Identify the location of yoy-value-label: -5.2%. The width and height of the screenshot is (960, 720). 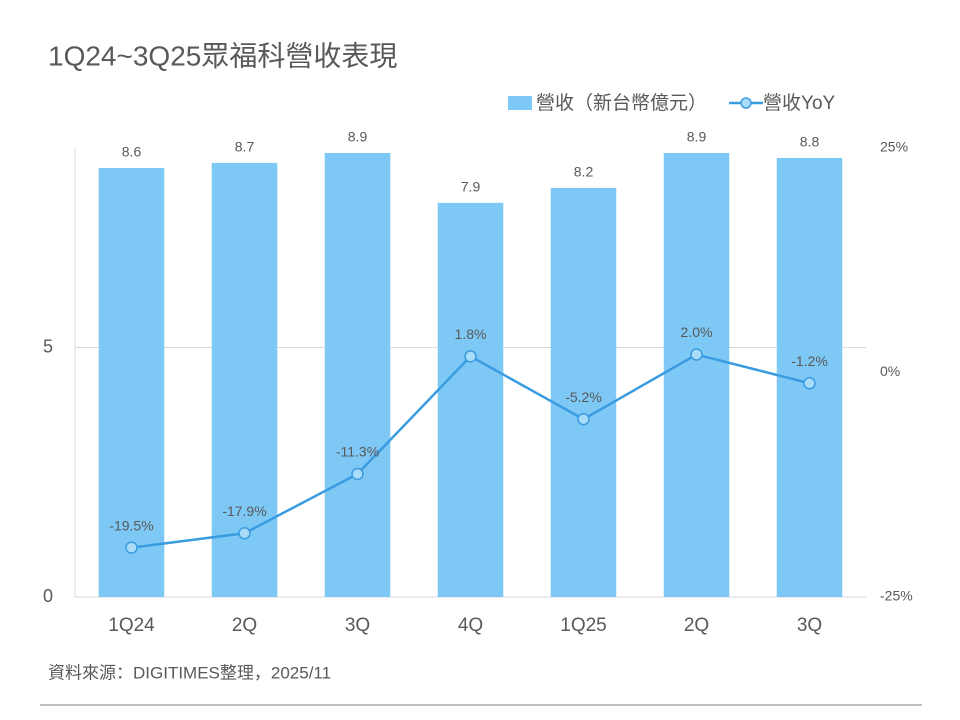
(583, 397).